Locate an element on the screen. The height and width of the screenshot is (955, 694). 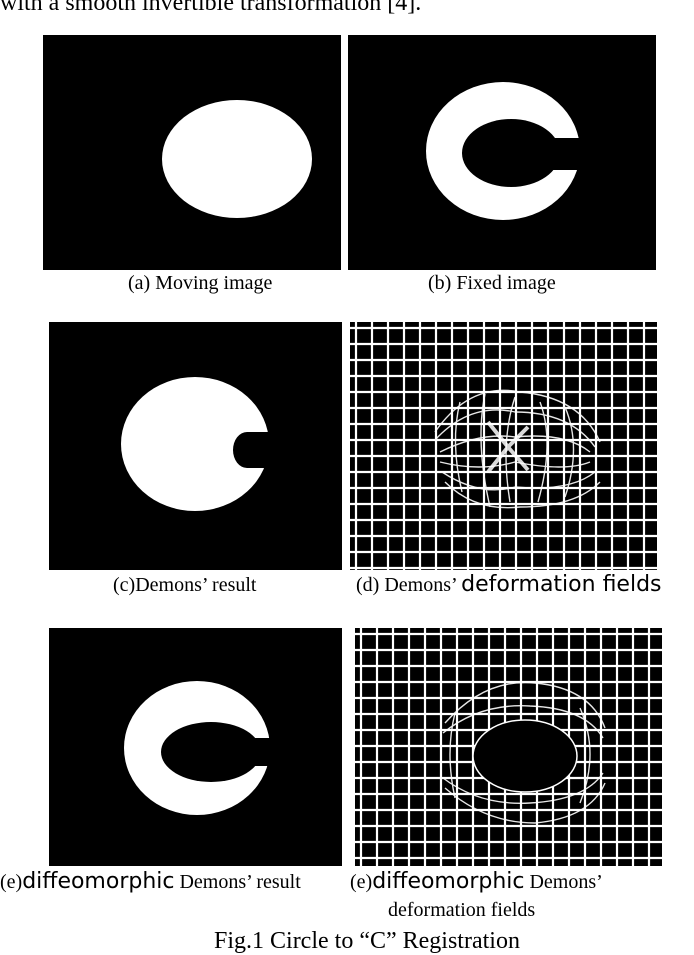
caption-d-suffix: deformation fields is located at coordinates (561, 584).